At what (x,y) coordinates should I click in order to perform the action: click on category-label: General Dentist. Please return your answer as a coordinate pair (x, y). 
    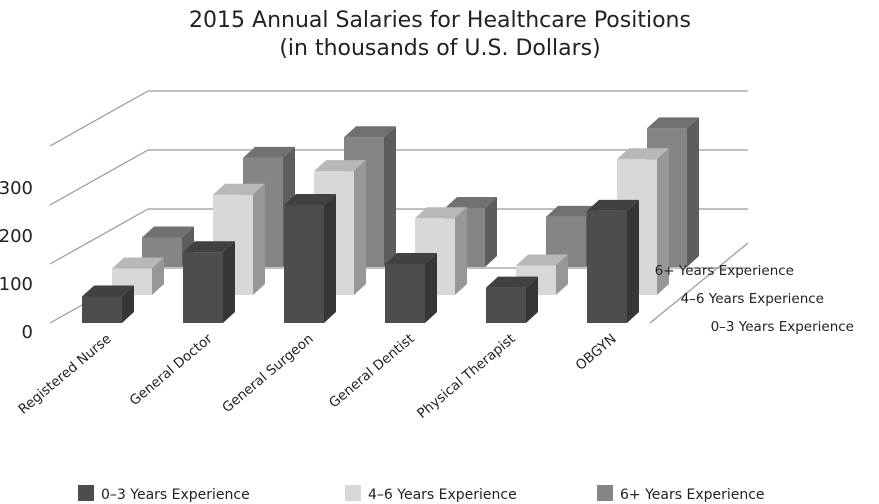
    Looking at the image, I should click on (372, 371).